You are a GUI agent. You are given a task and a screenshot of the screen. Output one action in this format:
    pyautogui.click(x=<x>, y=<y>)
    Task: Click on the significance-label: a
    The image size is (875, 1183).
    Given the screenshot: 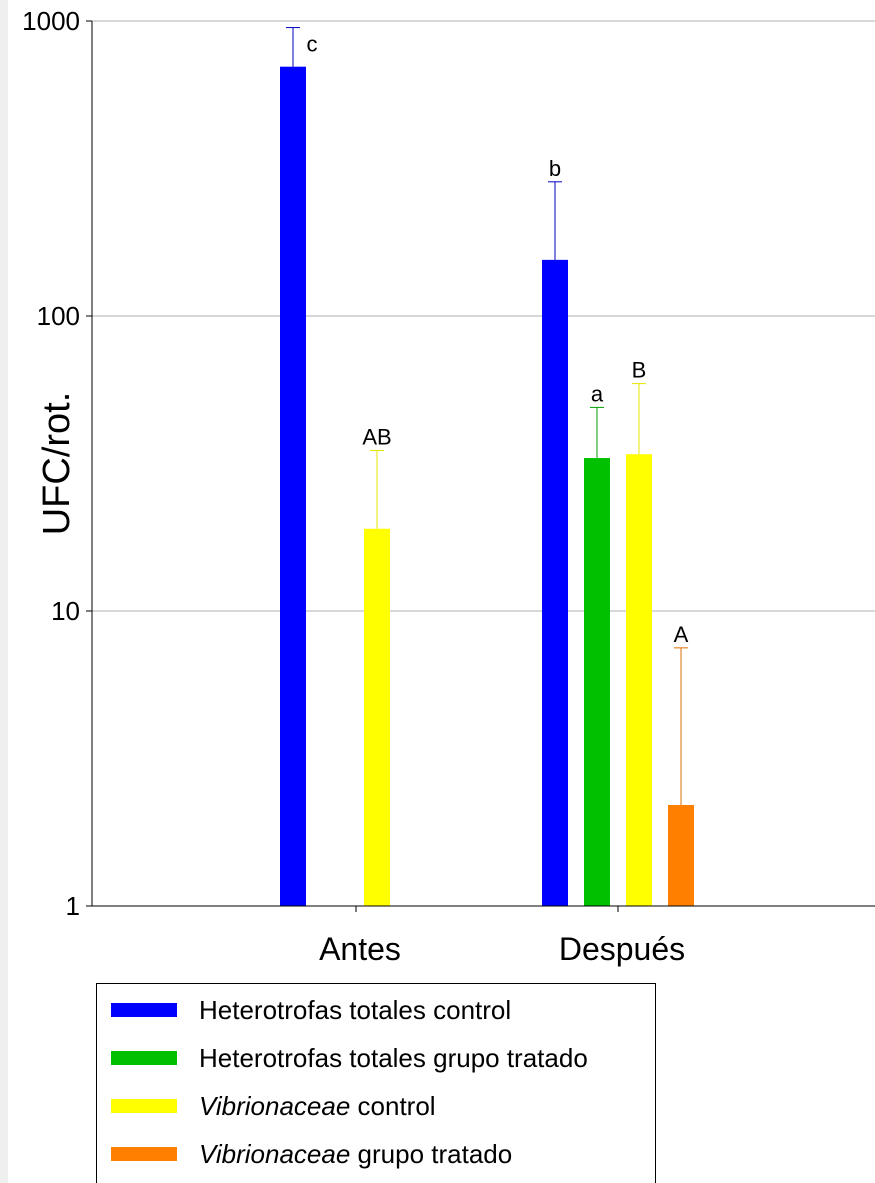 What is the action you would take?
    pyautogui.click(x=597, y=393)
    